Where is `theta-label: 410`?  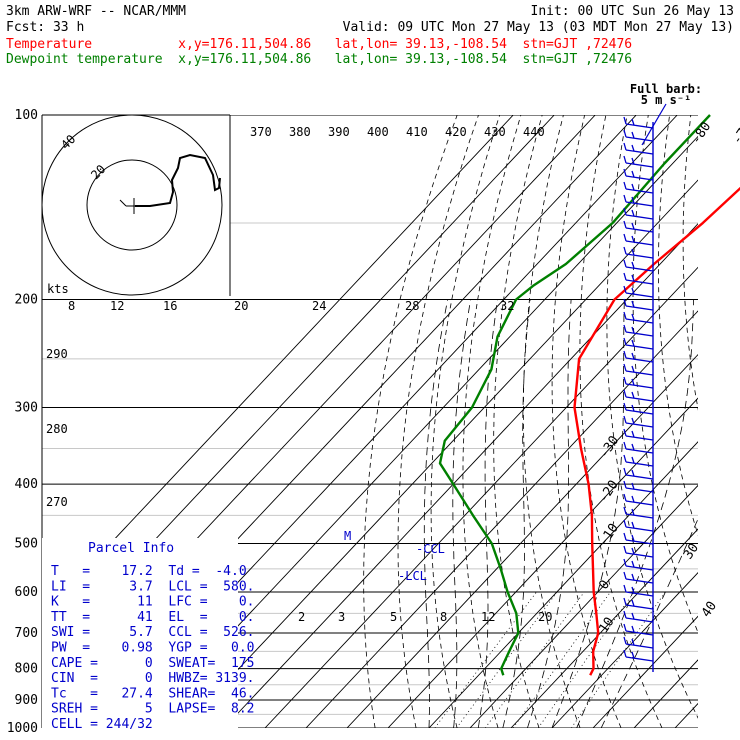 theta-label: 410 is located at coordinates (417, 132).